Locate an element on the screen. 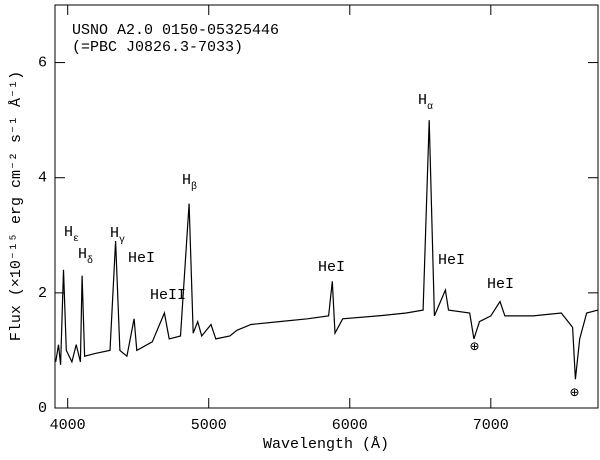 This screenshot has height=460, width=600. y-axis-label: Flux (×10⁻¹⁵ erg cm⁻² s⁻¹ Å⁻¹) is located at coordinates (16, 206).